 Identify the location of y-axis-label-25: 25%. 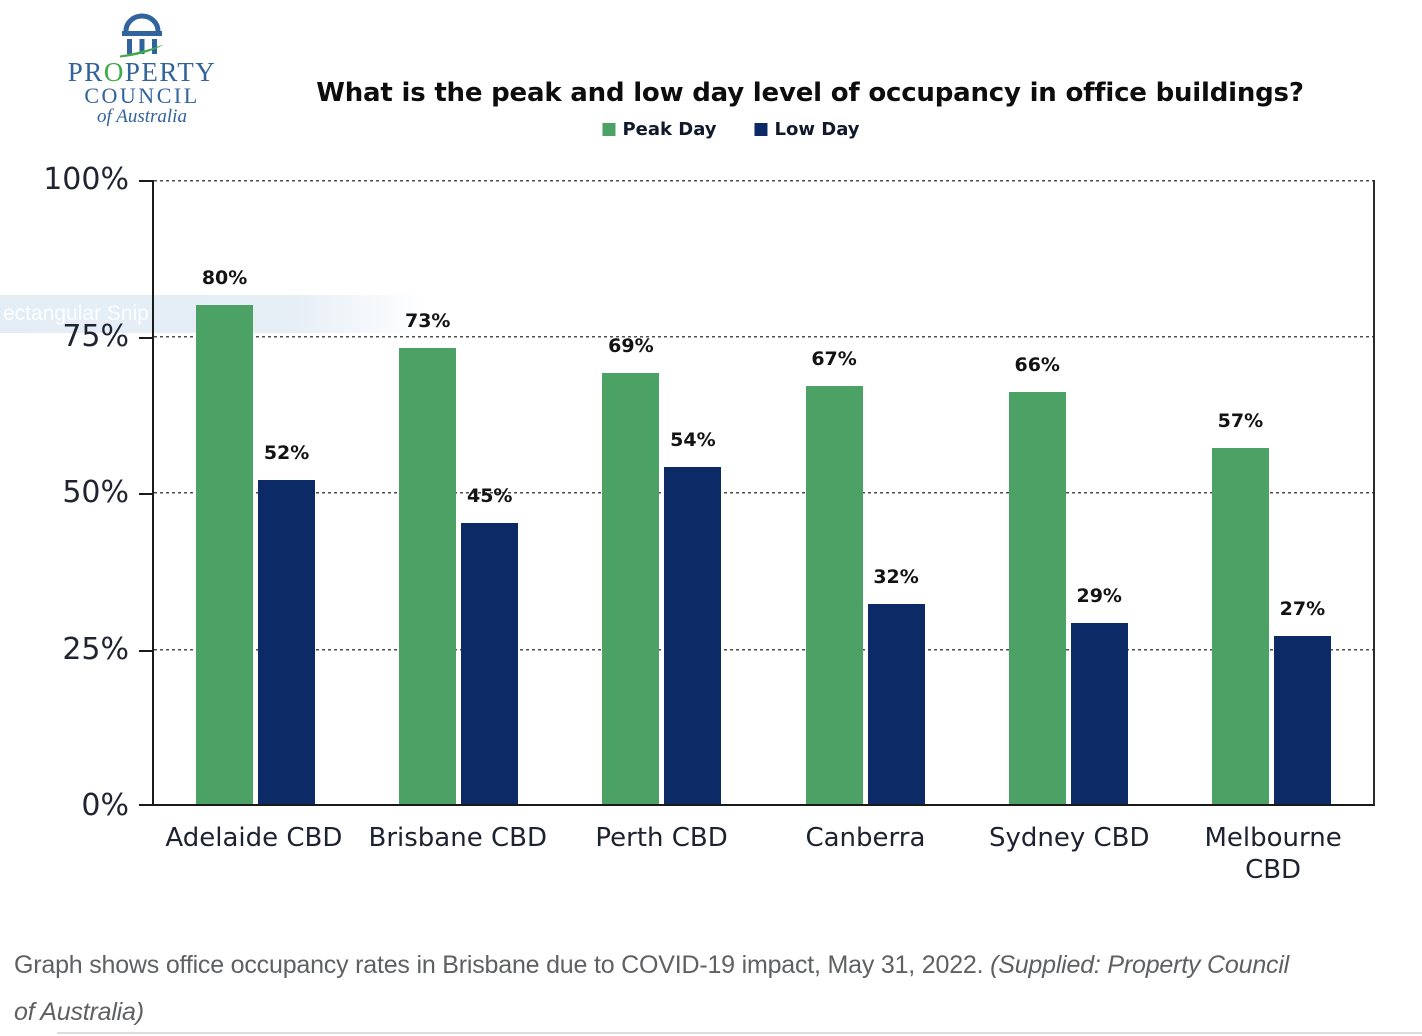
(95, 649).